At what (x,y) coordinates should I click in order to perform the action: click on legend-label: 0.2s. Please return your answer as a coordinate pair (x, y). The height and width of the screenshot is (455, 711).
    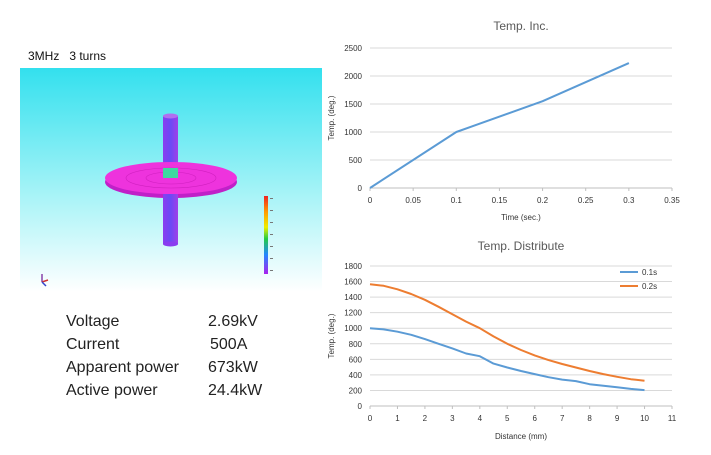
    Looking at the image, I should click on (649, 286).